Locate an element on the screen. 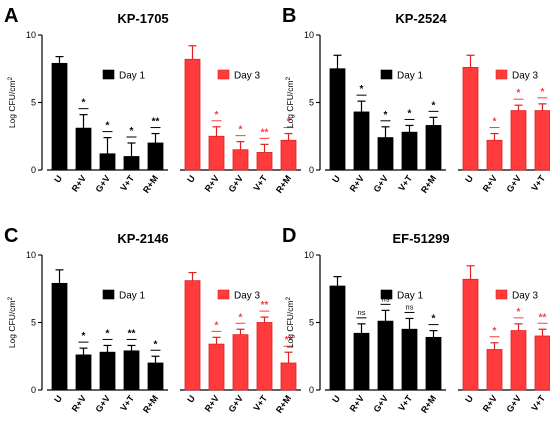  panel-letter: B is located at coordinates (289, 16).